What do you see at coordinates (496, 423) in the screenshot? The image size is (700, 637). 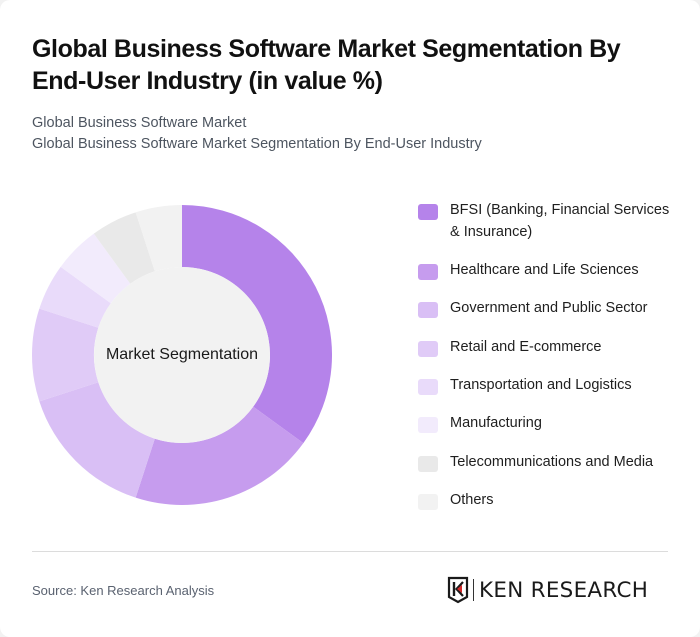 I see `legend-label: Manufacturing` at bounding box center [496, 423].